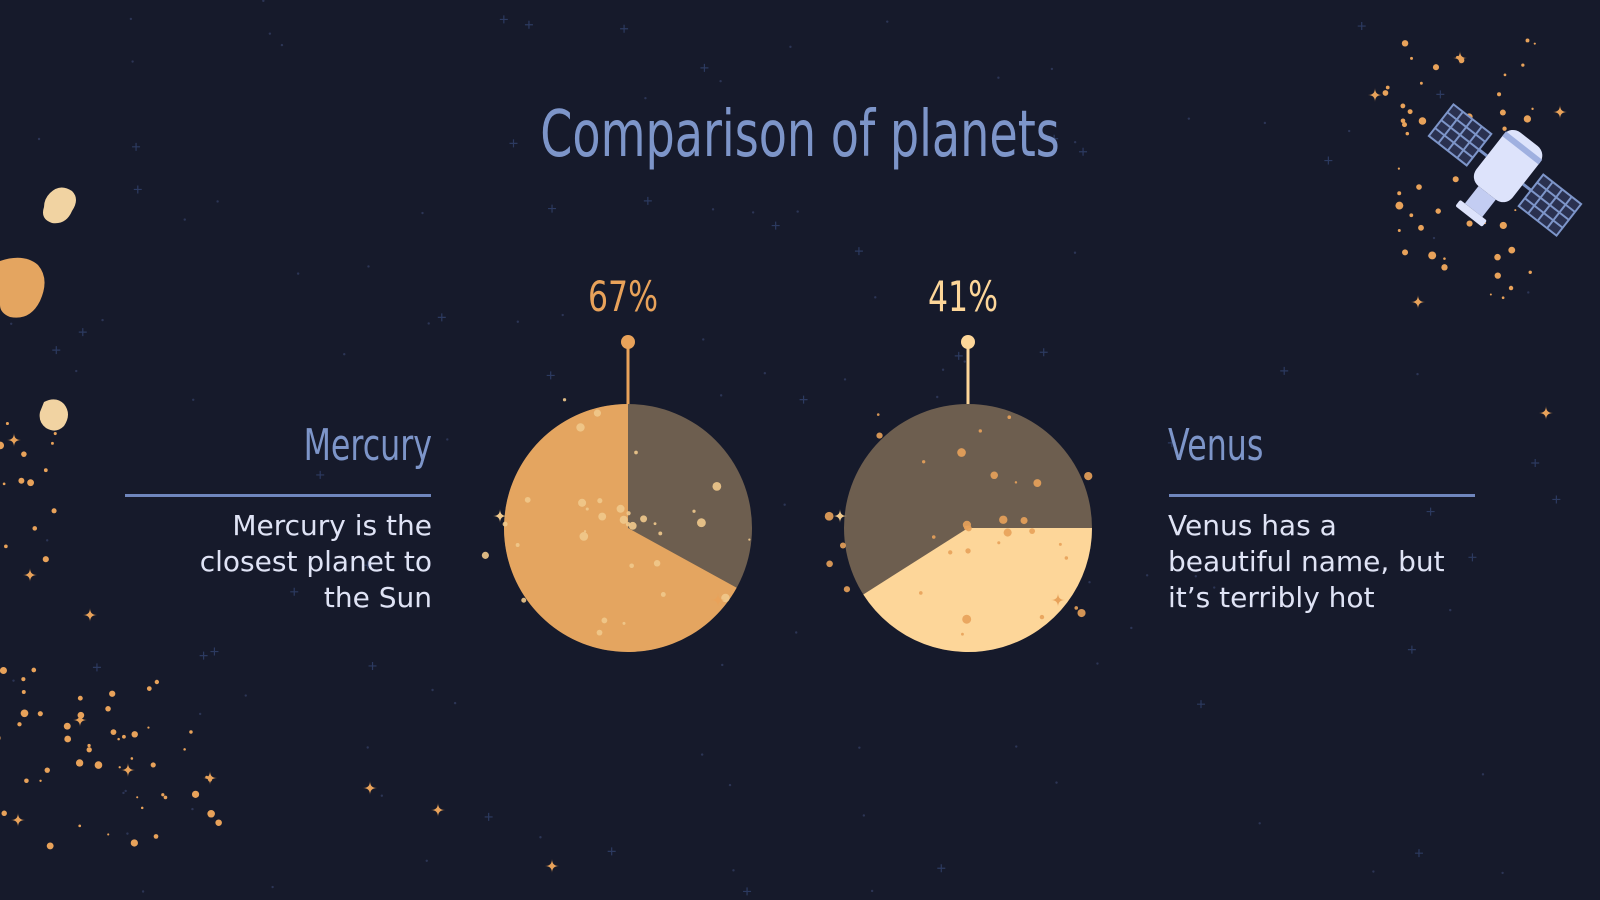 The height and width of the screenshot is (900, 1600). What do you see at coordinates (1550, 205) in the screenshot?
I see `solar-panel-right` at bounding box center [1550, 205].